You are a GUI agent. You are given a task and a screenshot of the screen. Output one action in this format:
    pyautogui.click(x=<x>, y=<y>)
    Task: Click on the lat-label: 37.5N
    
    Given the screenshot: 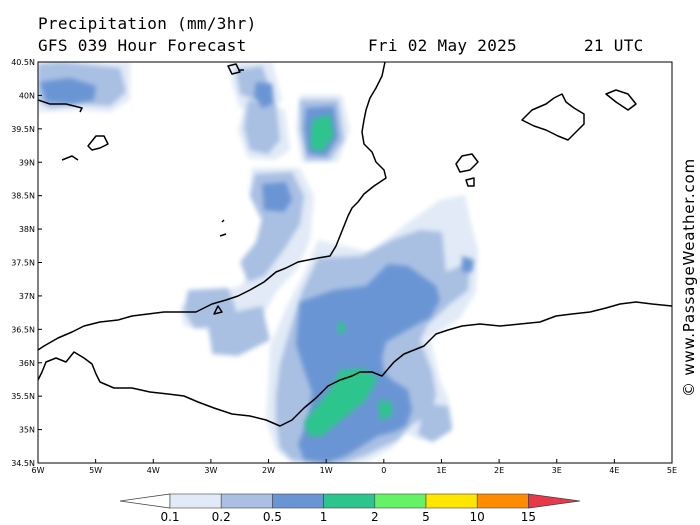 What is the action you would take?
    pyautogui.click(x=23, y=263)
    